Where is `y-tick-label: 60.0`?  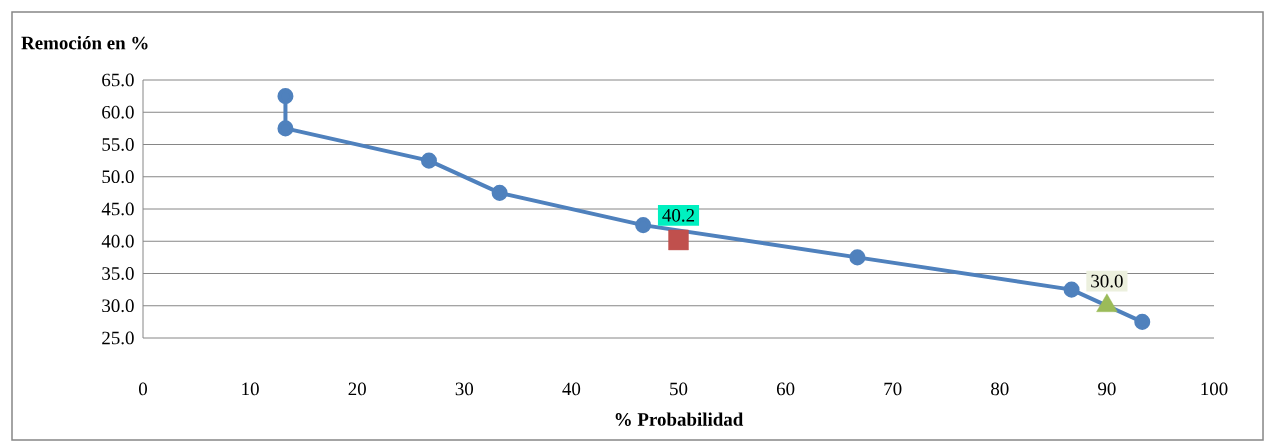
y-tick-label: 60.0 is located at coordinates (118, 112).